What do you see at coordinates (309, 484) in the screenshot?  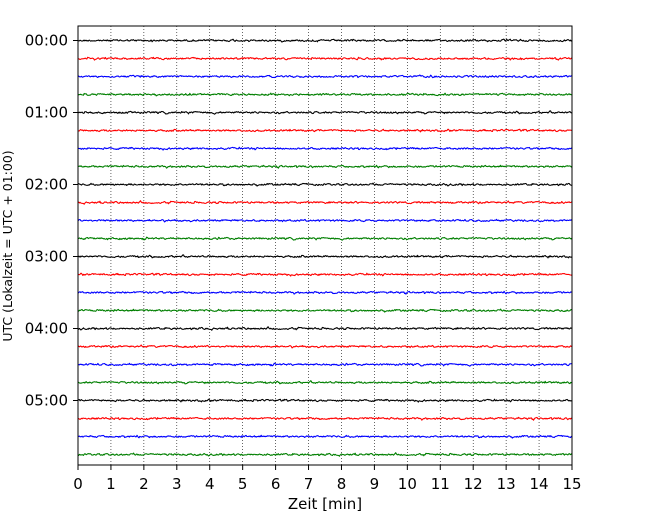 I see `x-tick-label: 7` at bounding box center [309, 484].